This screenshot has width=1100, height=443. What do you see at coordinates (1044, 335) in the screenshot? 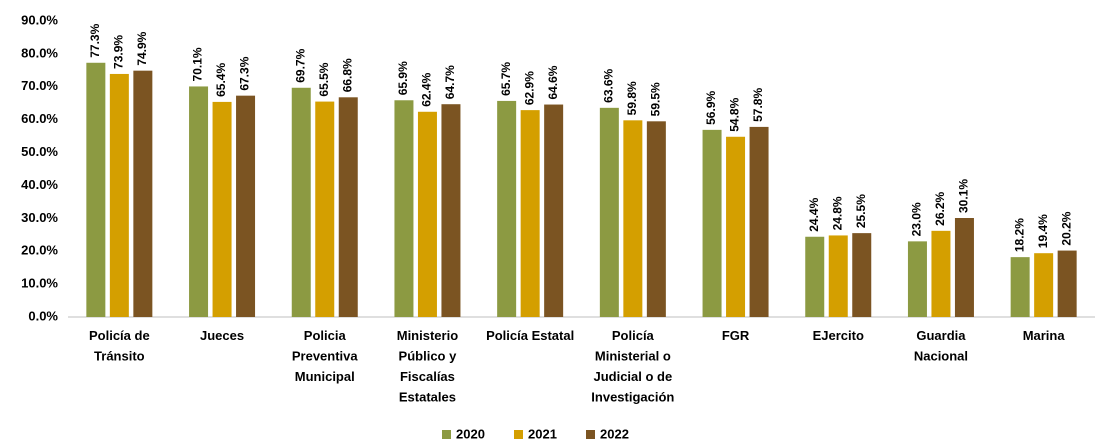
I see `x-tick-label: Marina` at bounding box center [1044, 335].